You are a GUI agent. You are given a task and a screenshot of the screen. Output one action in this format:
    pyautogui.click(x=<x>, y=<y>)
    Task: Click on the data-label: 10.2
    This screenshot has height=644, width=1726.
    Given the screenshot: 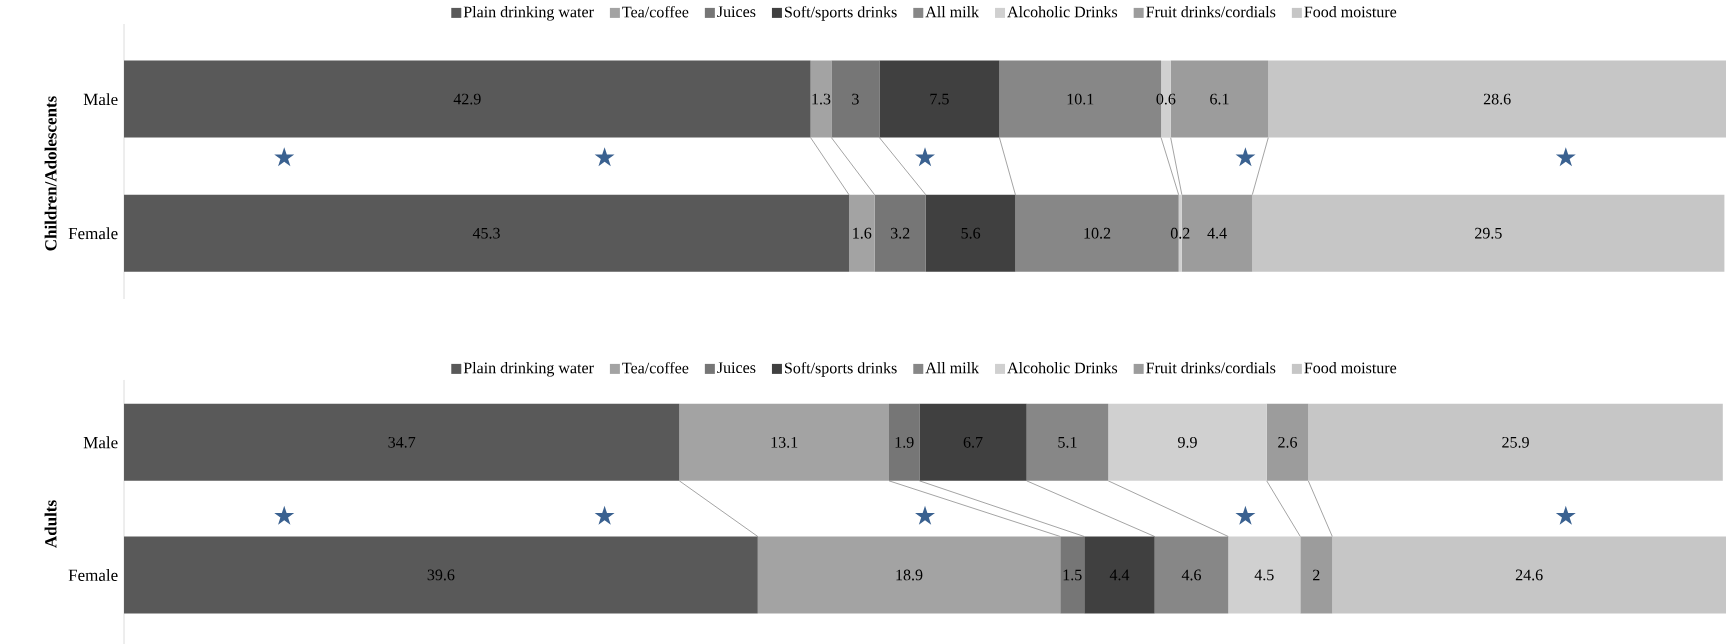 What is the action you would take?
    pyautogui.click(x=1097, y=233)
    